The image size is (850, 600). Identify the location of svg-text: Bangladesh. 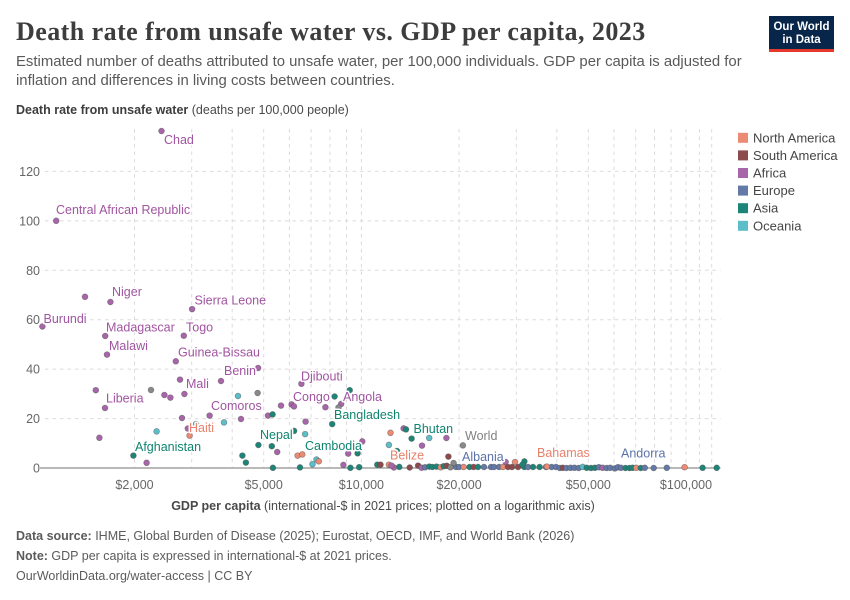
(367, 415).